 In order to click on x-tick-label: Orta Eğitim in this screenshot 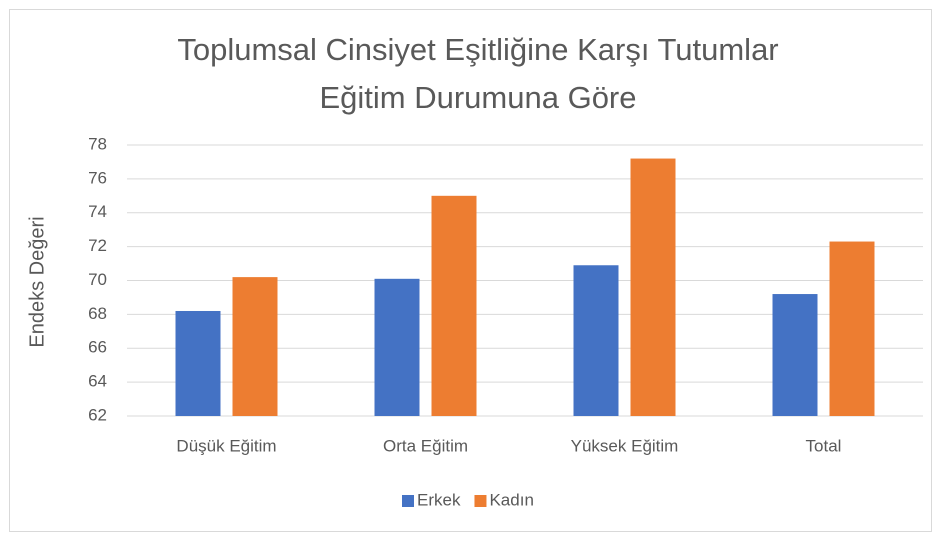, I will do `click(425, 445)`.